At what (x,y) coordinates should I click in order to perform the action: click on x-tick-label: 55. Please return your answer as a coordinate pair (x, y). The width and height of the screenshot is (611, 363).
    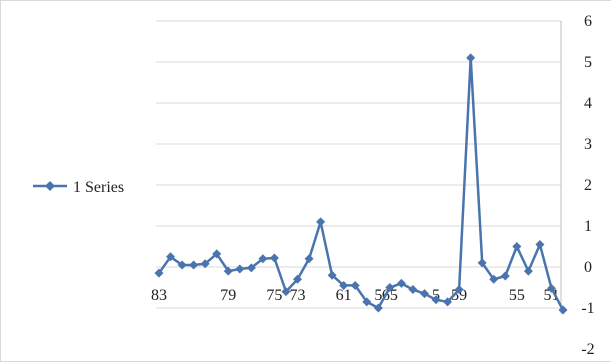
    Looking at the image, I should click on (517, 295).